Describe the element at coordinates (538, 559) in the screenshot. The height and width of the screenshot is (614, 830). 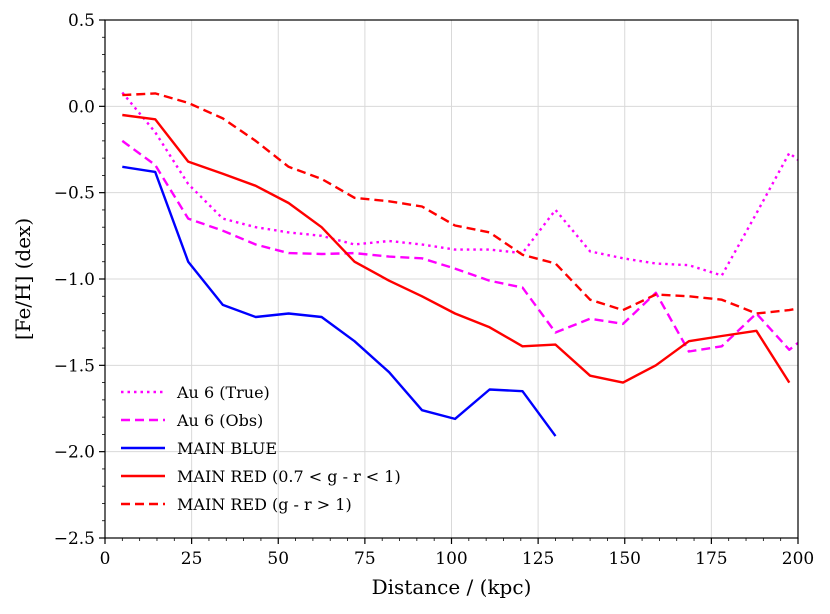
I see `x-tick-label: 125` at that location.